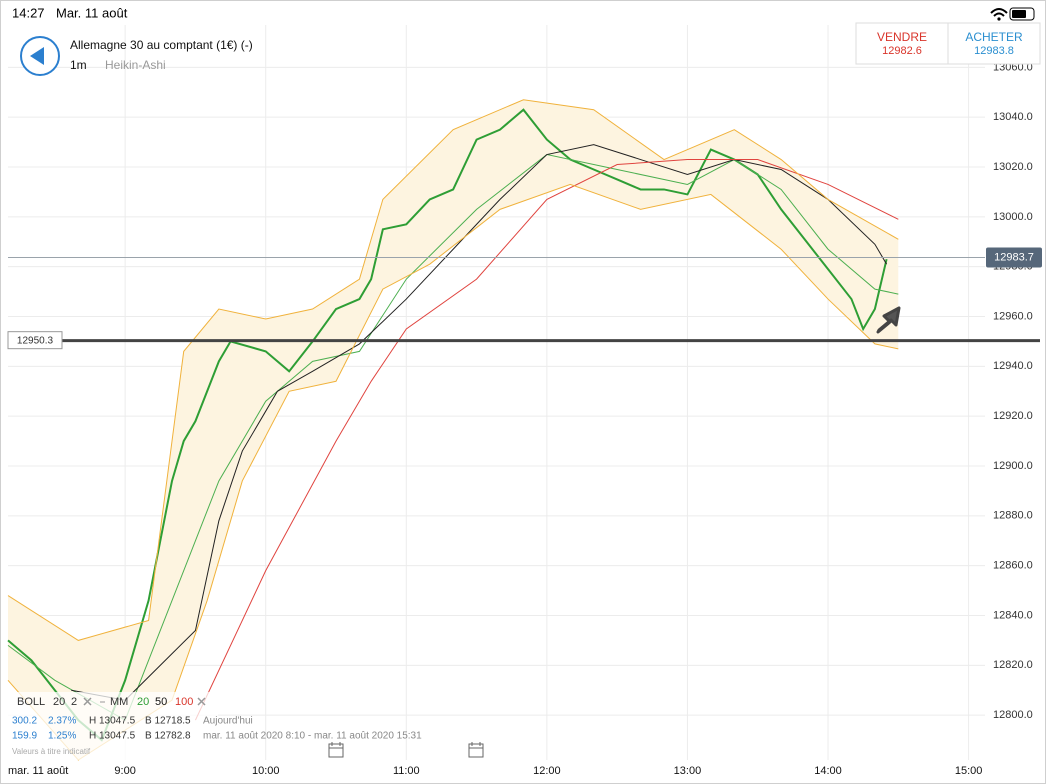 The image size is (1046, 784). I want to click on mm-label: MM, so click(119, 702).